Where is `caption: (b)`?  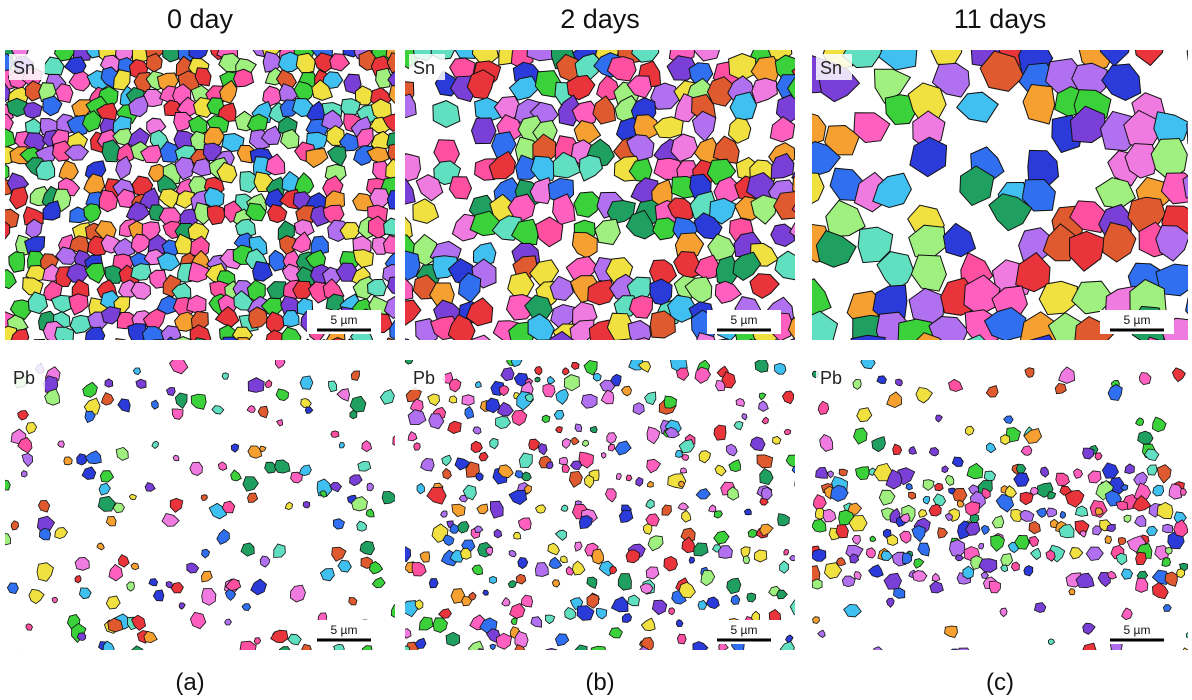 caption: (b) is located at coordinates (599, 682).